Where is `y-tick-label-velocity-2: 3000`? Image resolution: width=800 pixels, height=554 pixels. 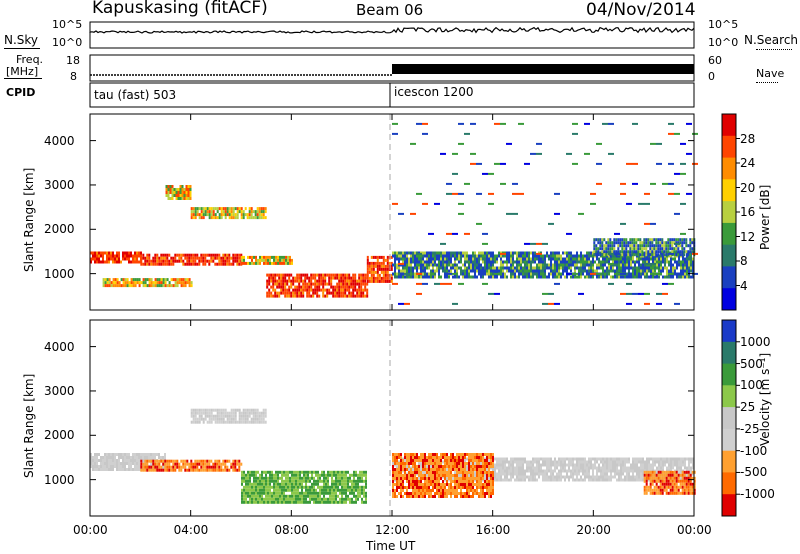
y-tick-label-velocity-2: 3000 is located at coordinates (59, 390).